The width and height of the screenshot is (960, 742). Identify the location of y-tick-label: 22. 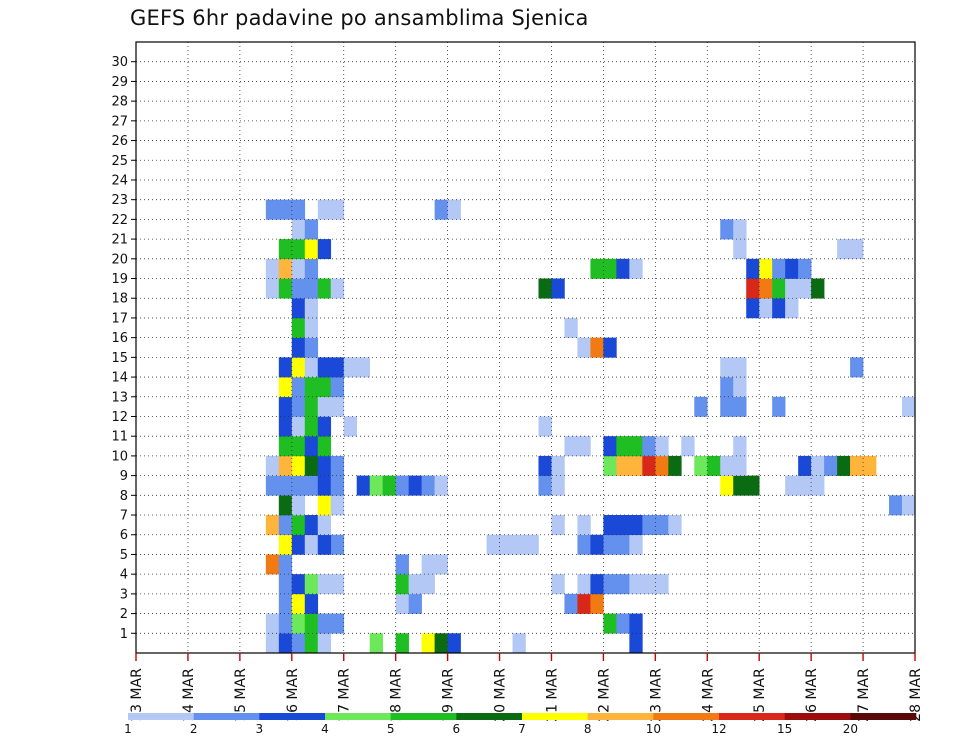
(119, 220).